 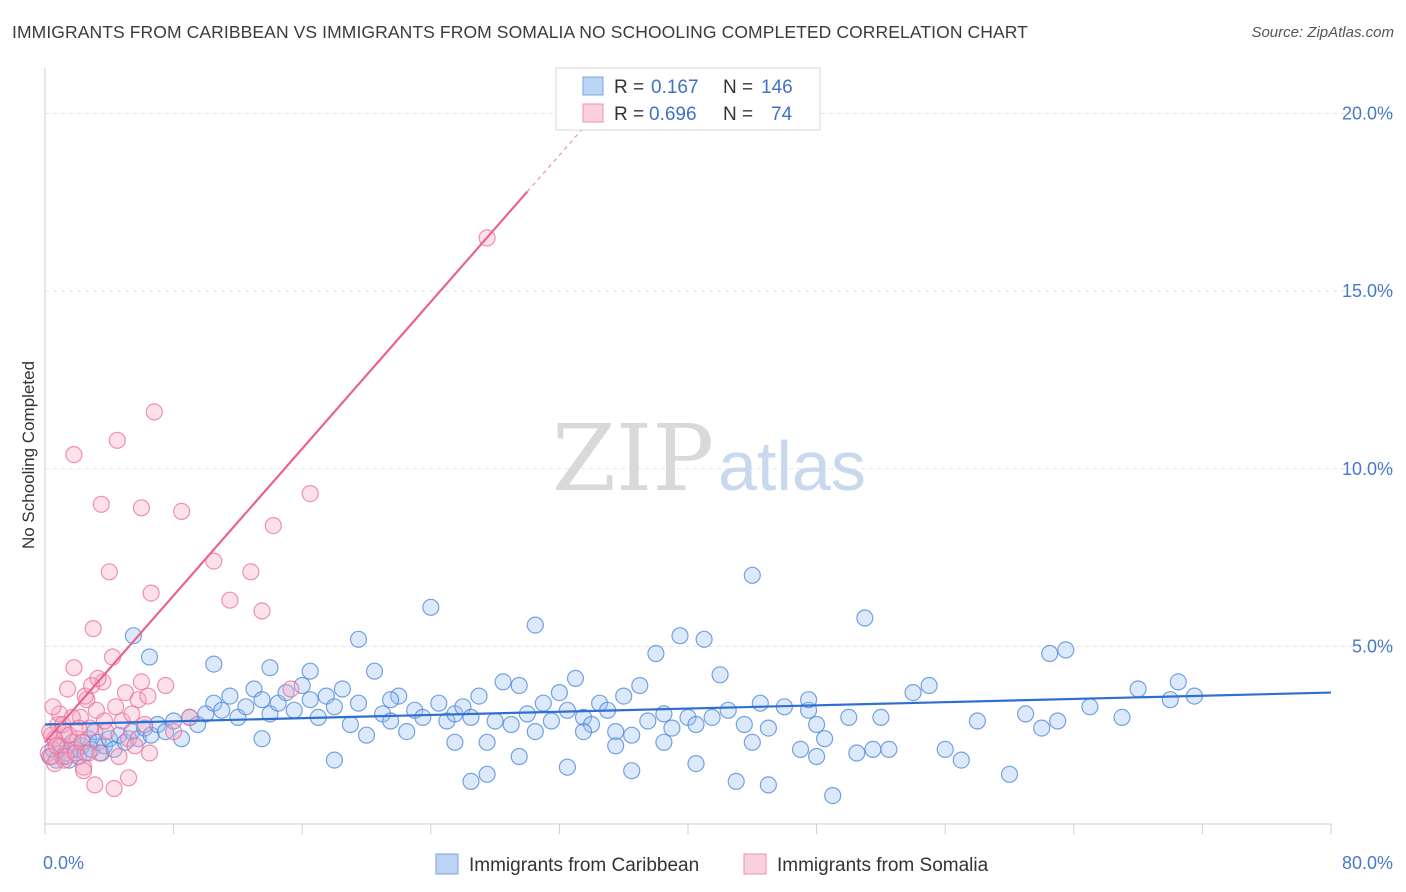 I want to click on trend-line-caribbean, so click(x=688, y=708).